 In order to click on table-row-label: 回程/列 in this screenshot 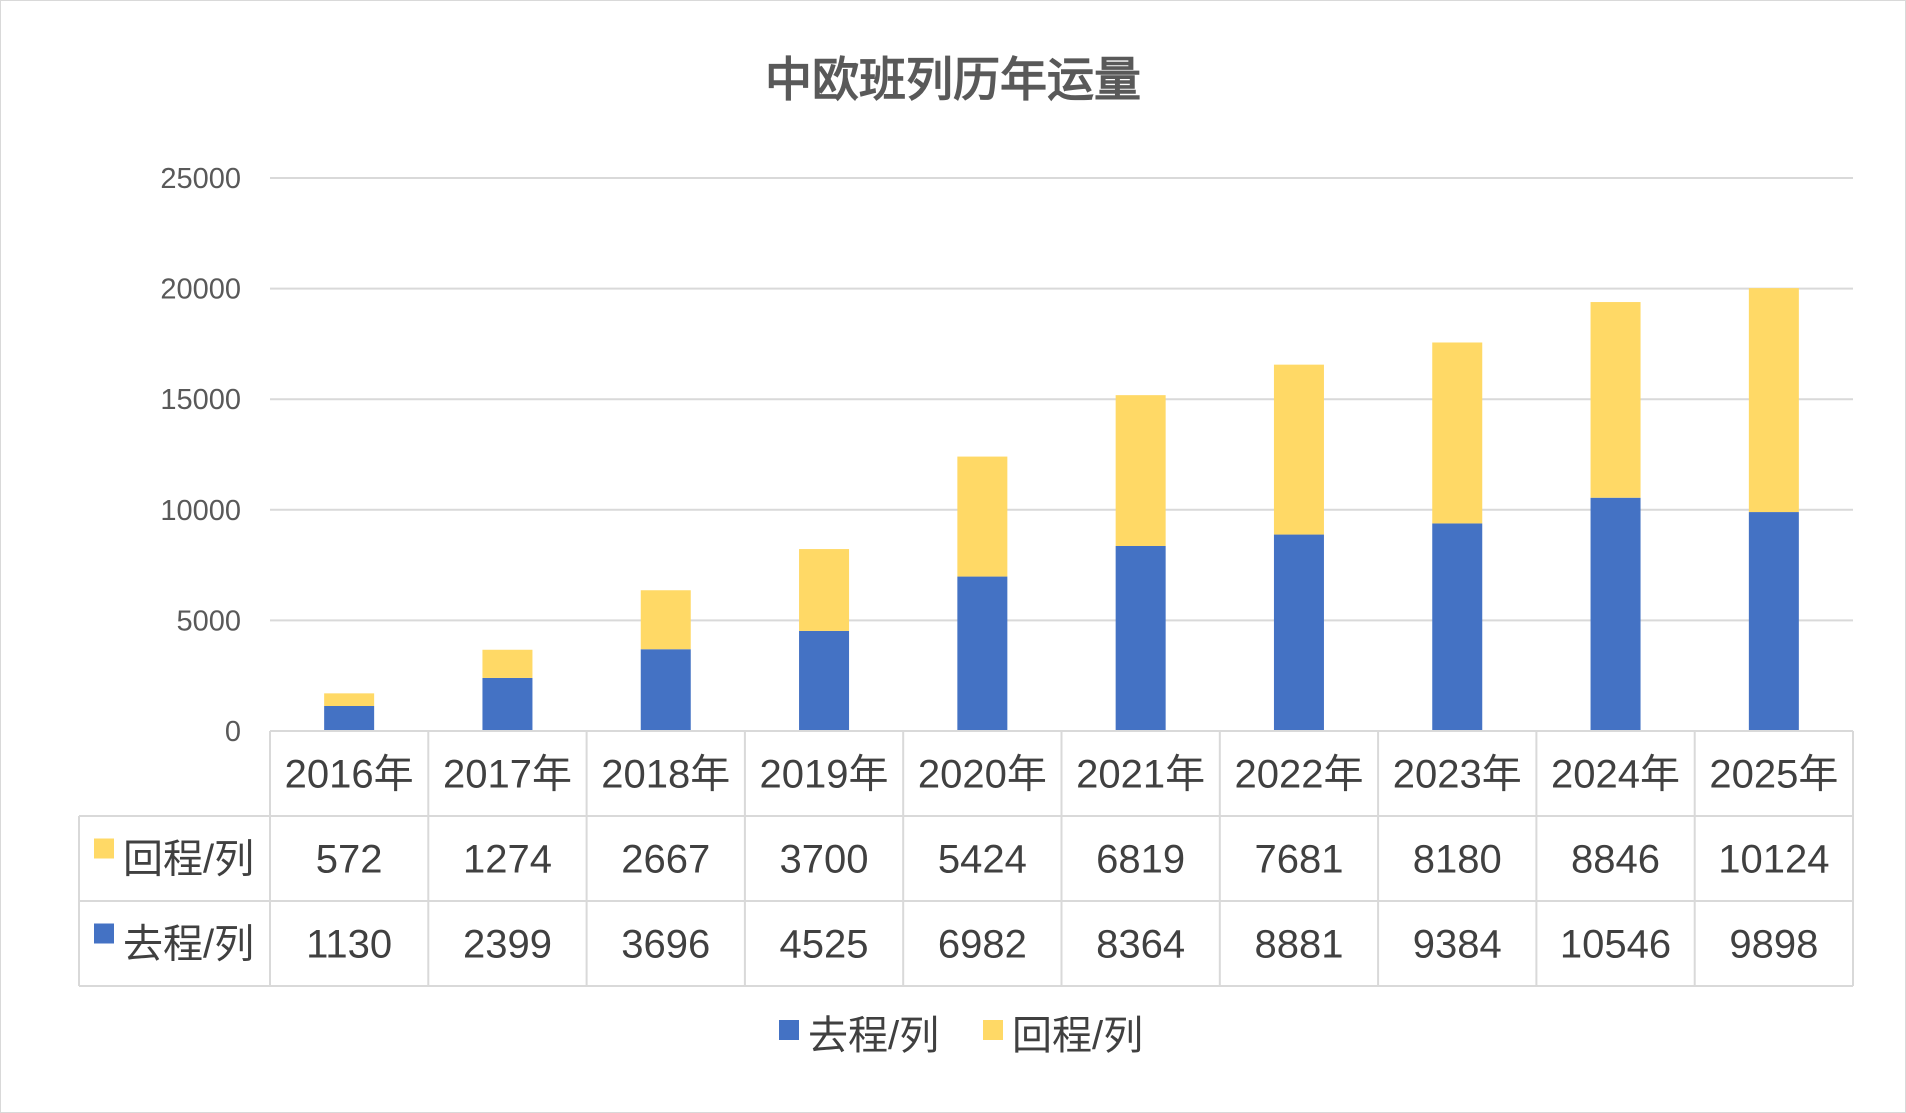, I will do `click(188, 860)`.